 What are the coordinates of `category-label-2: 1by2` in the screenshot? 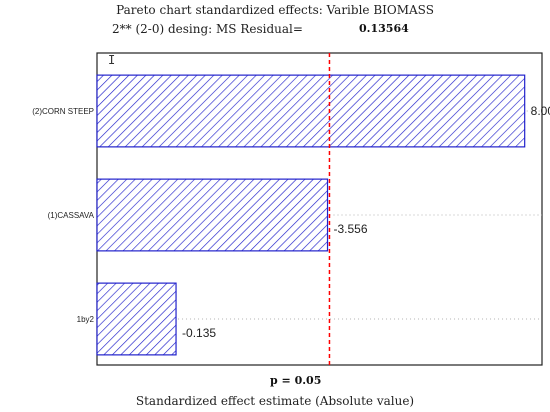 It's located at (86, 319).